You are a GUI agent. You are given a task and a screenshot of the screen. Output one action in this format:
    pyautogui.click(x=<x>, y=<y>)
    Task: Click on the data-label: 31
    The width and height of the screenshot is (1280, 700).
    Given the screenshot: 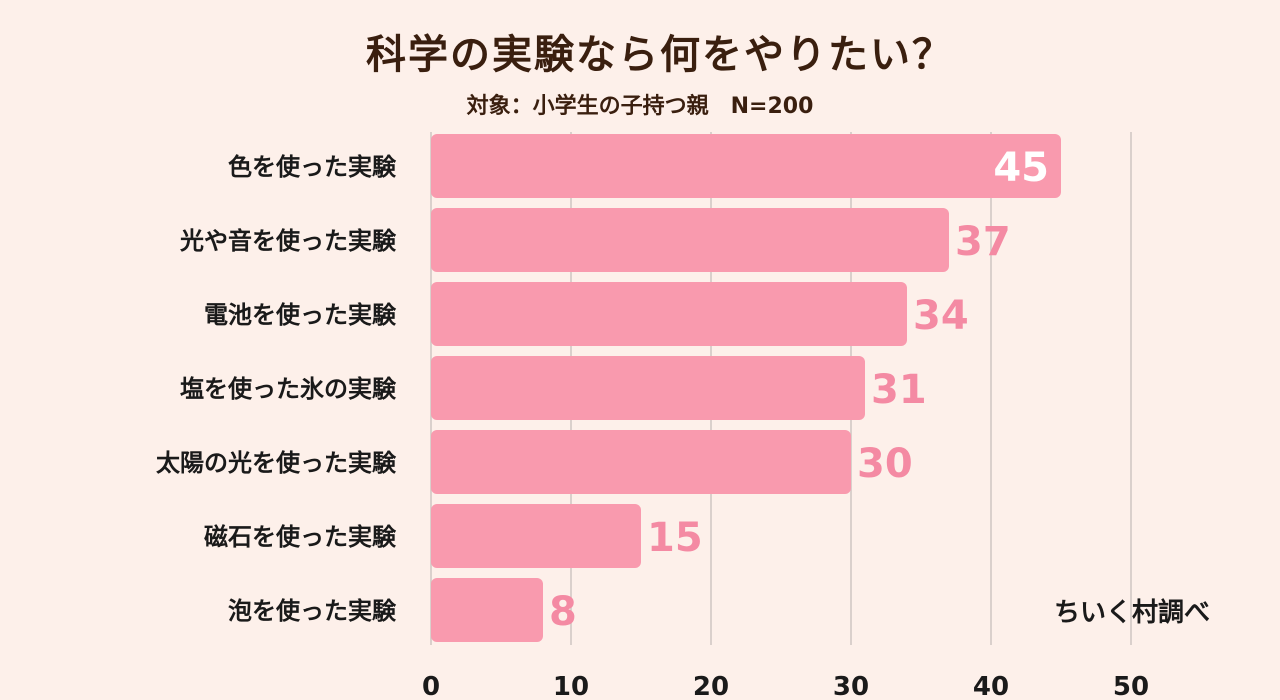 What is the action you would take?
    pyautogui.click(x=899, y=390)
    